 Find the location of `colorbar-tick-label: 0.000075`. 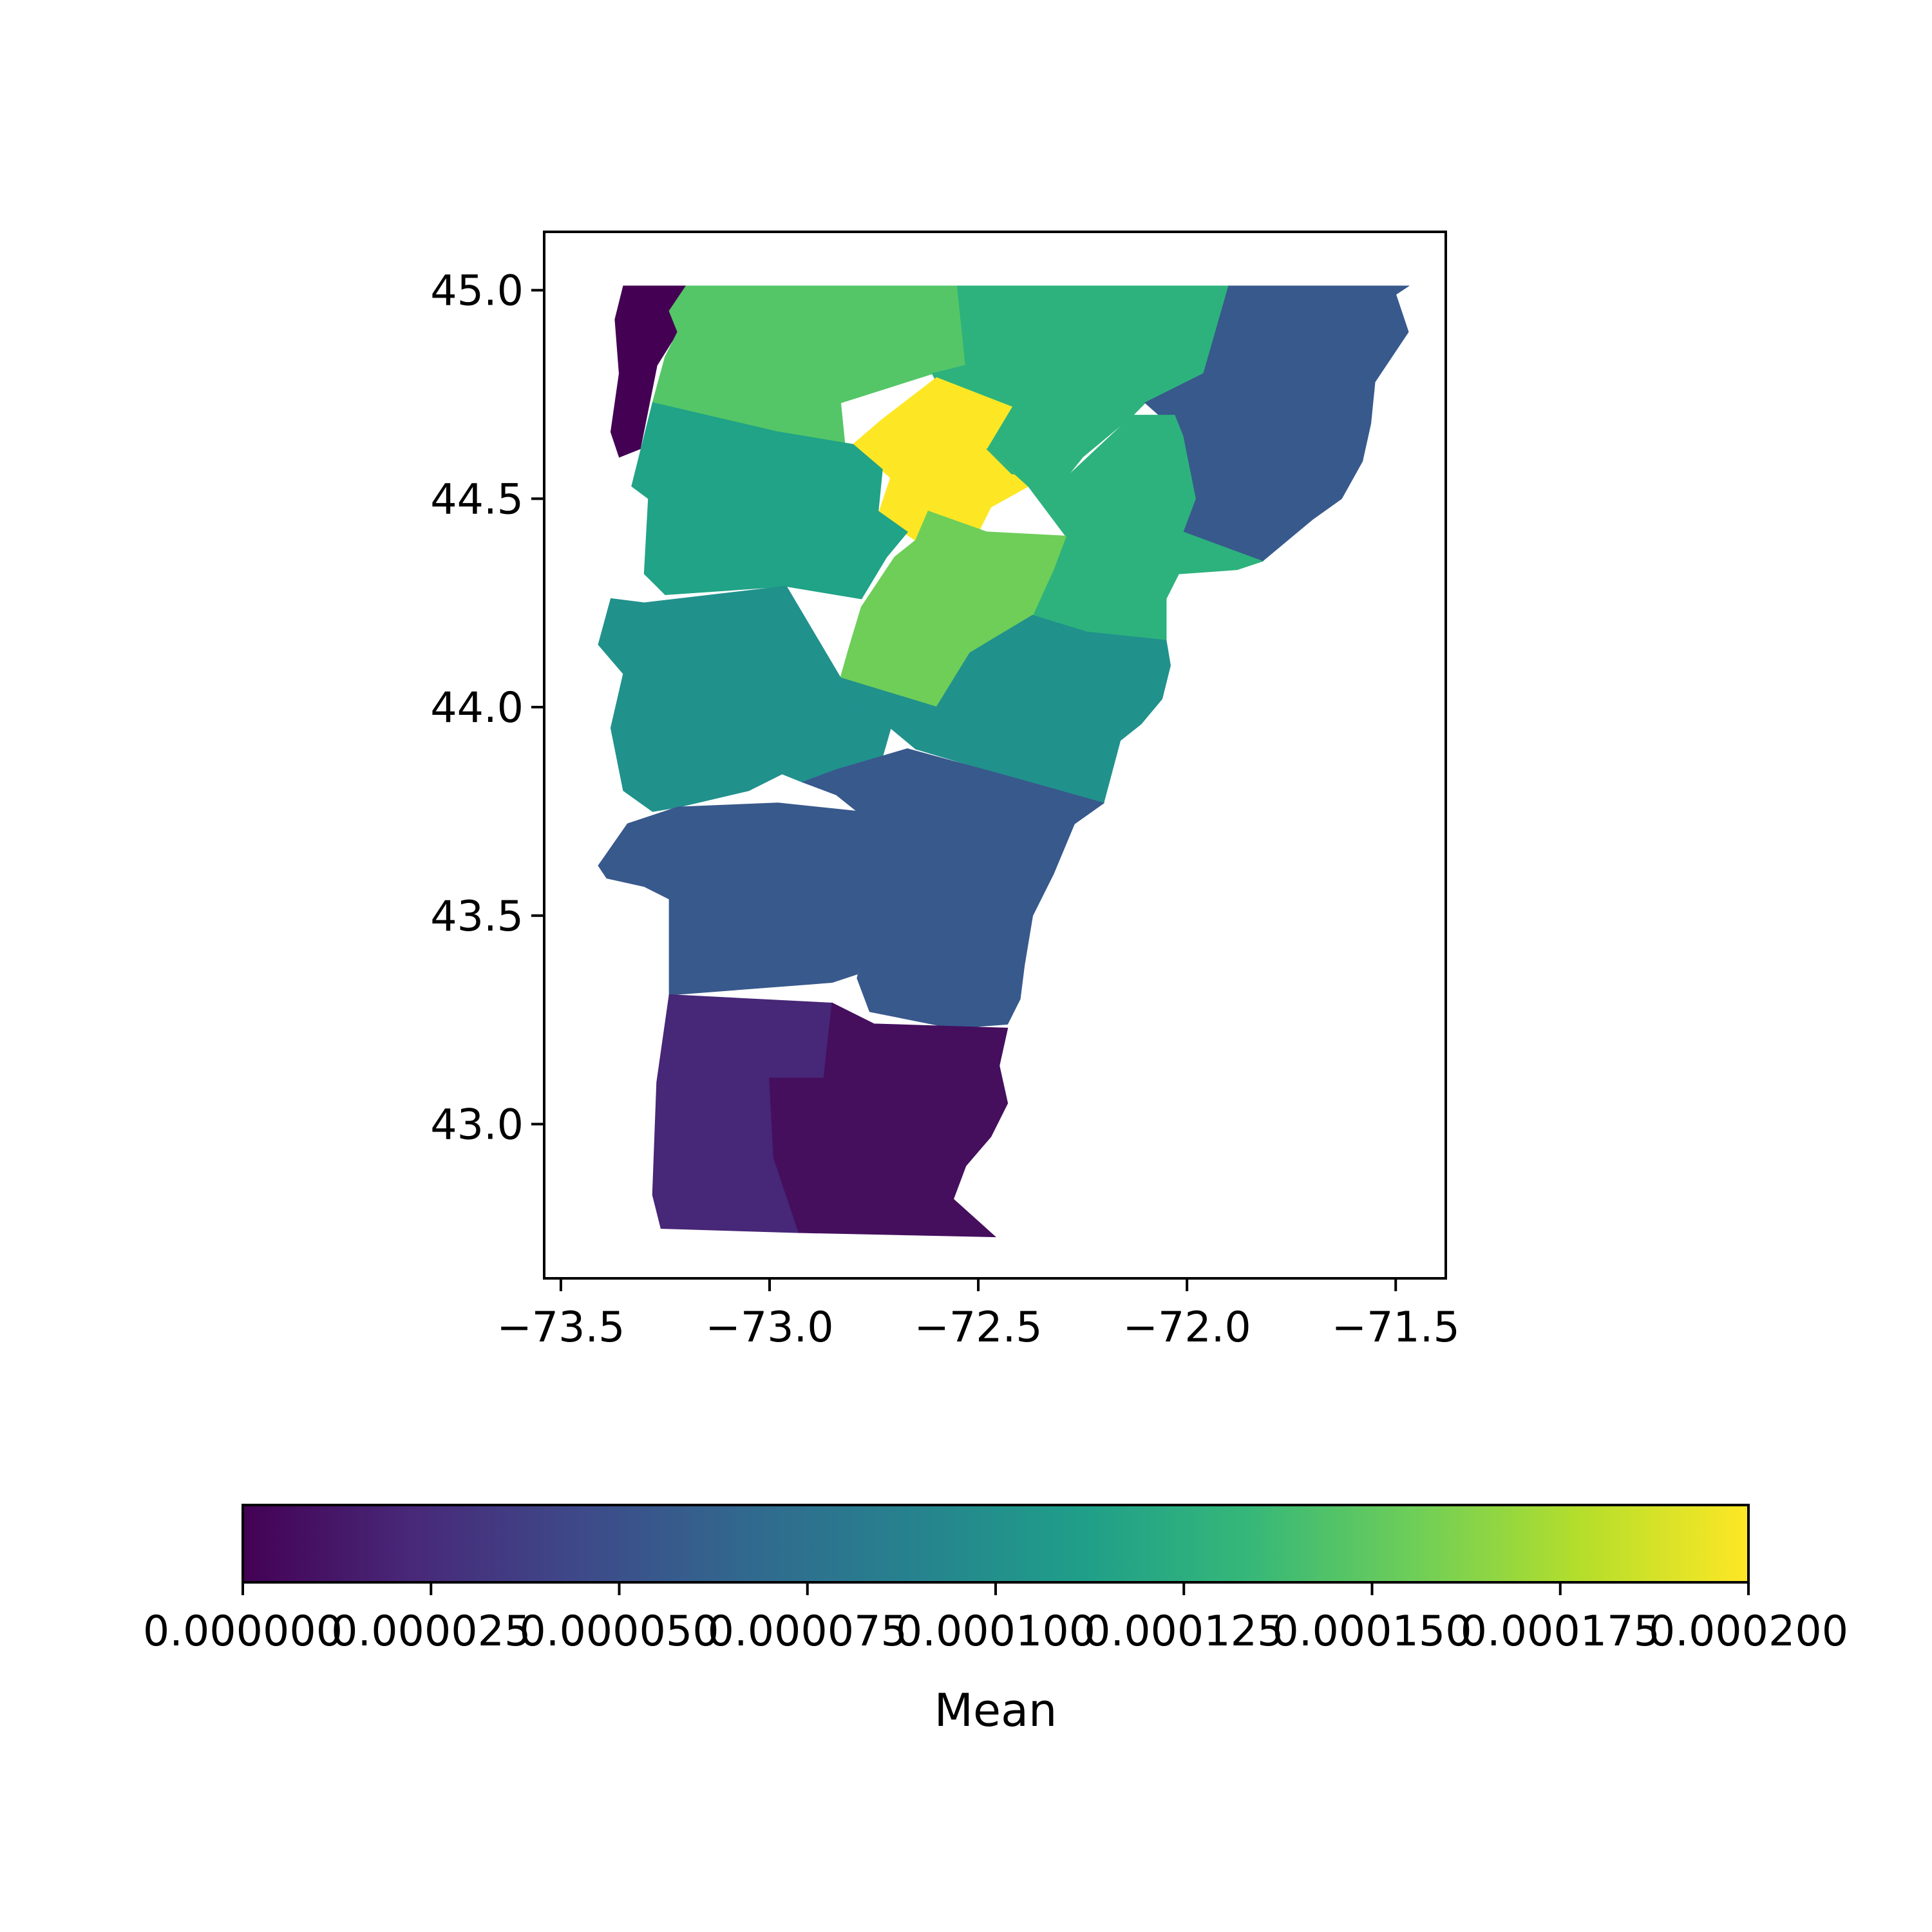

colorbar-tick-label: 0.000075 is located at coordinates (808, 1632).